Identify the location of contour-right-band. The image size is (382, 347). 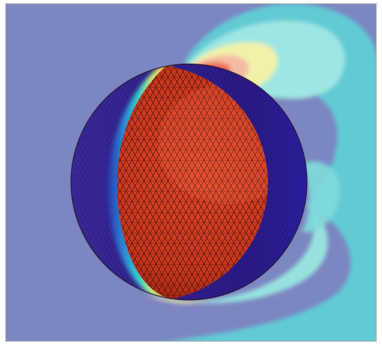
(321, 197).